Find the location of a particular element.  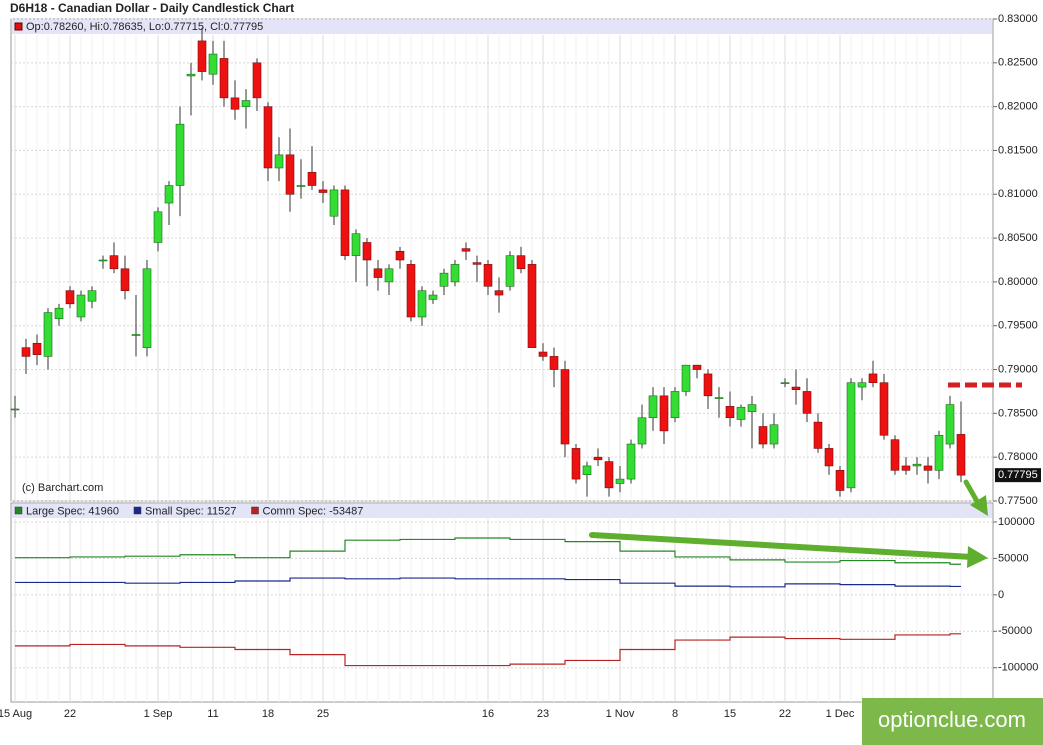

y-tick-label: 0.81000 is located at coordinates (1018, 194).